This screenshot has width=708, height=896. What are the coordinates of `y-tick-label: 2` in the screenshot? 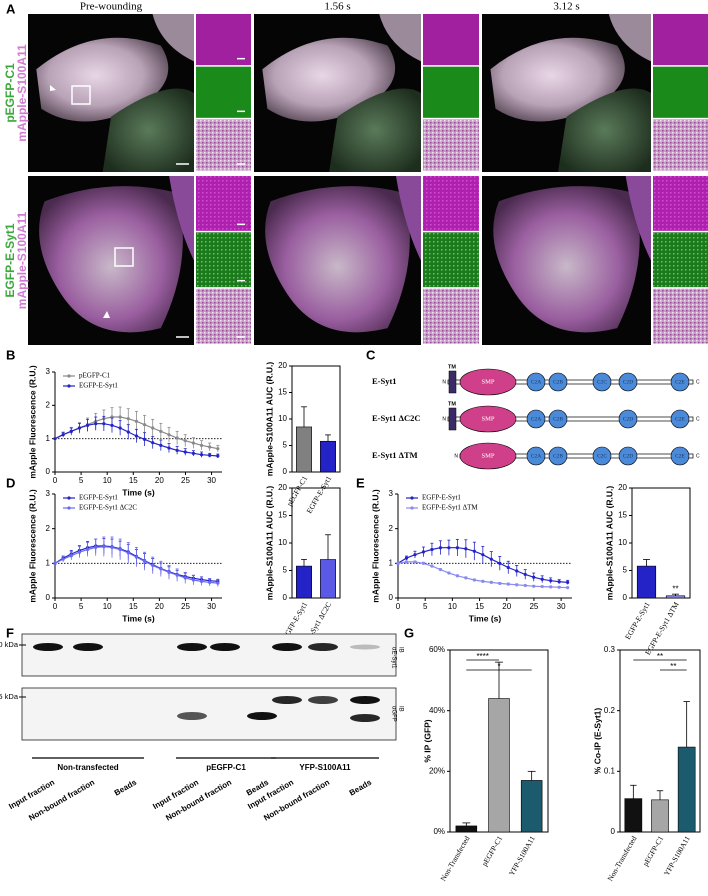 It's located at (48, 528).